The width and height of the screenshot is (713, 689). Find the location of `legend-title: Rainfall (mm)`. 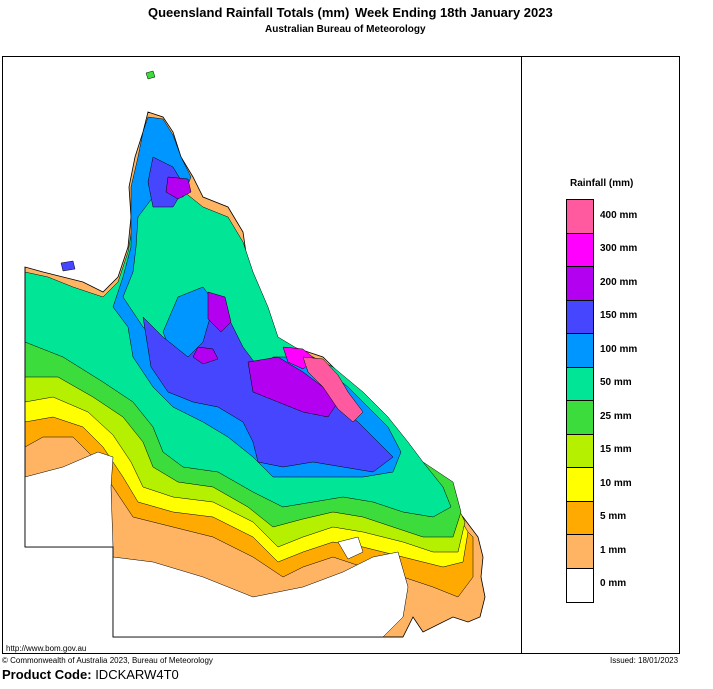

legend-title: Rainfall (mm) is located at coordinates (602, 183).